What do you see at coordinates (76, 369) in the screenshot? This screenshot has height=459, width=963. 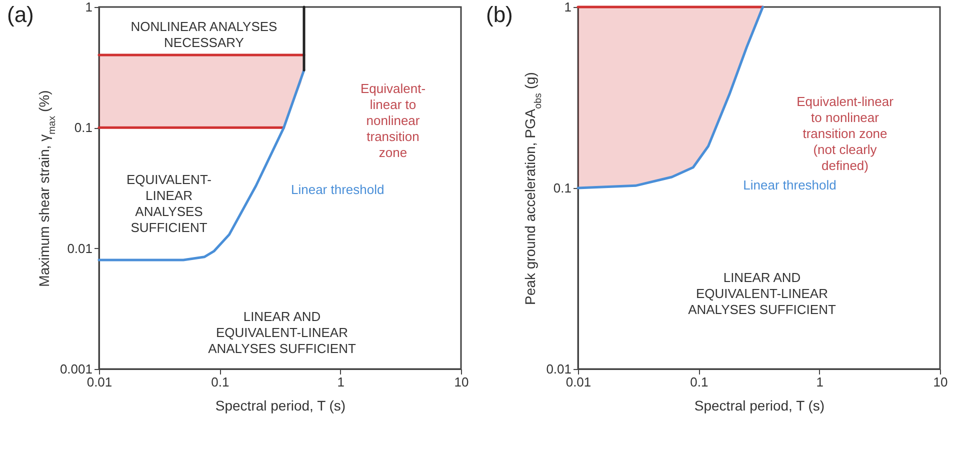 I see `y-tick-label: 0.001` at bounding box center [76, 369].